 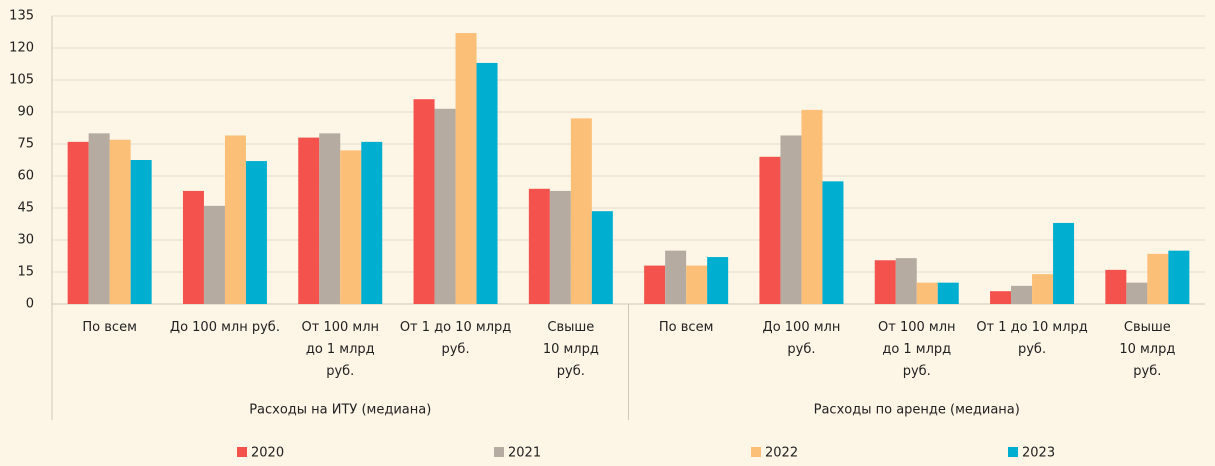 What do you see at coordinates (781, 453) in the screenshot?
I see `legend-label: 2022` at bounding box center [781, 453].